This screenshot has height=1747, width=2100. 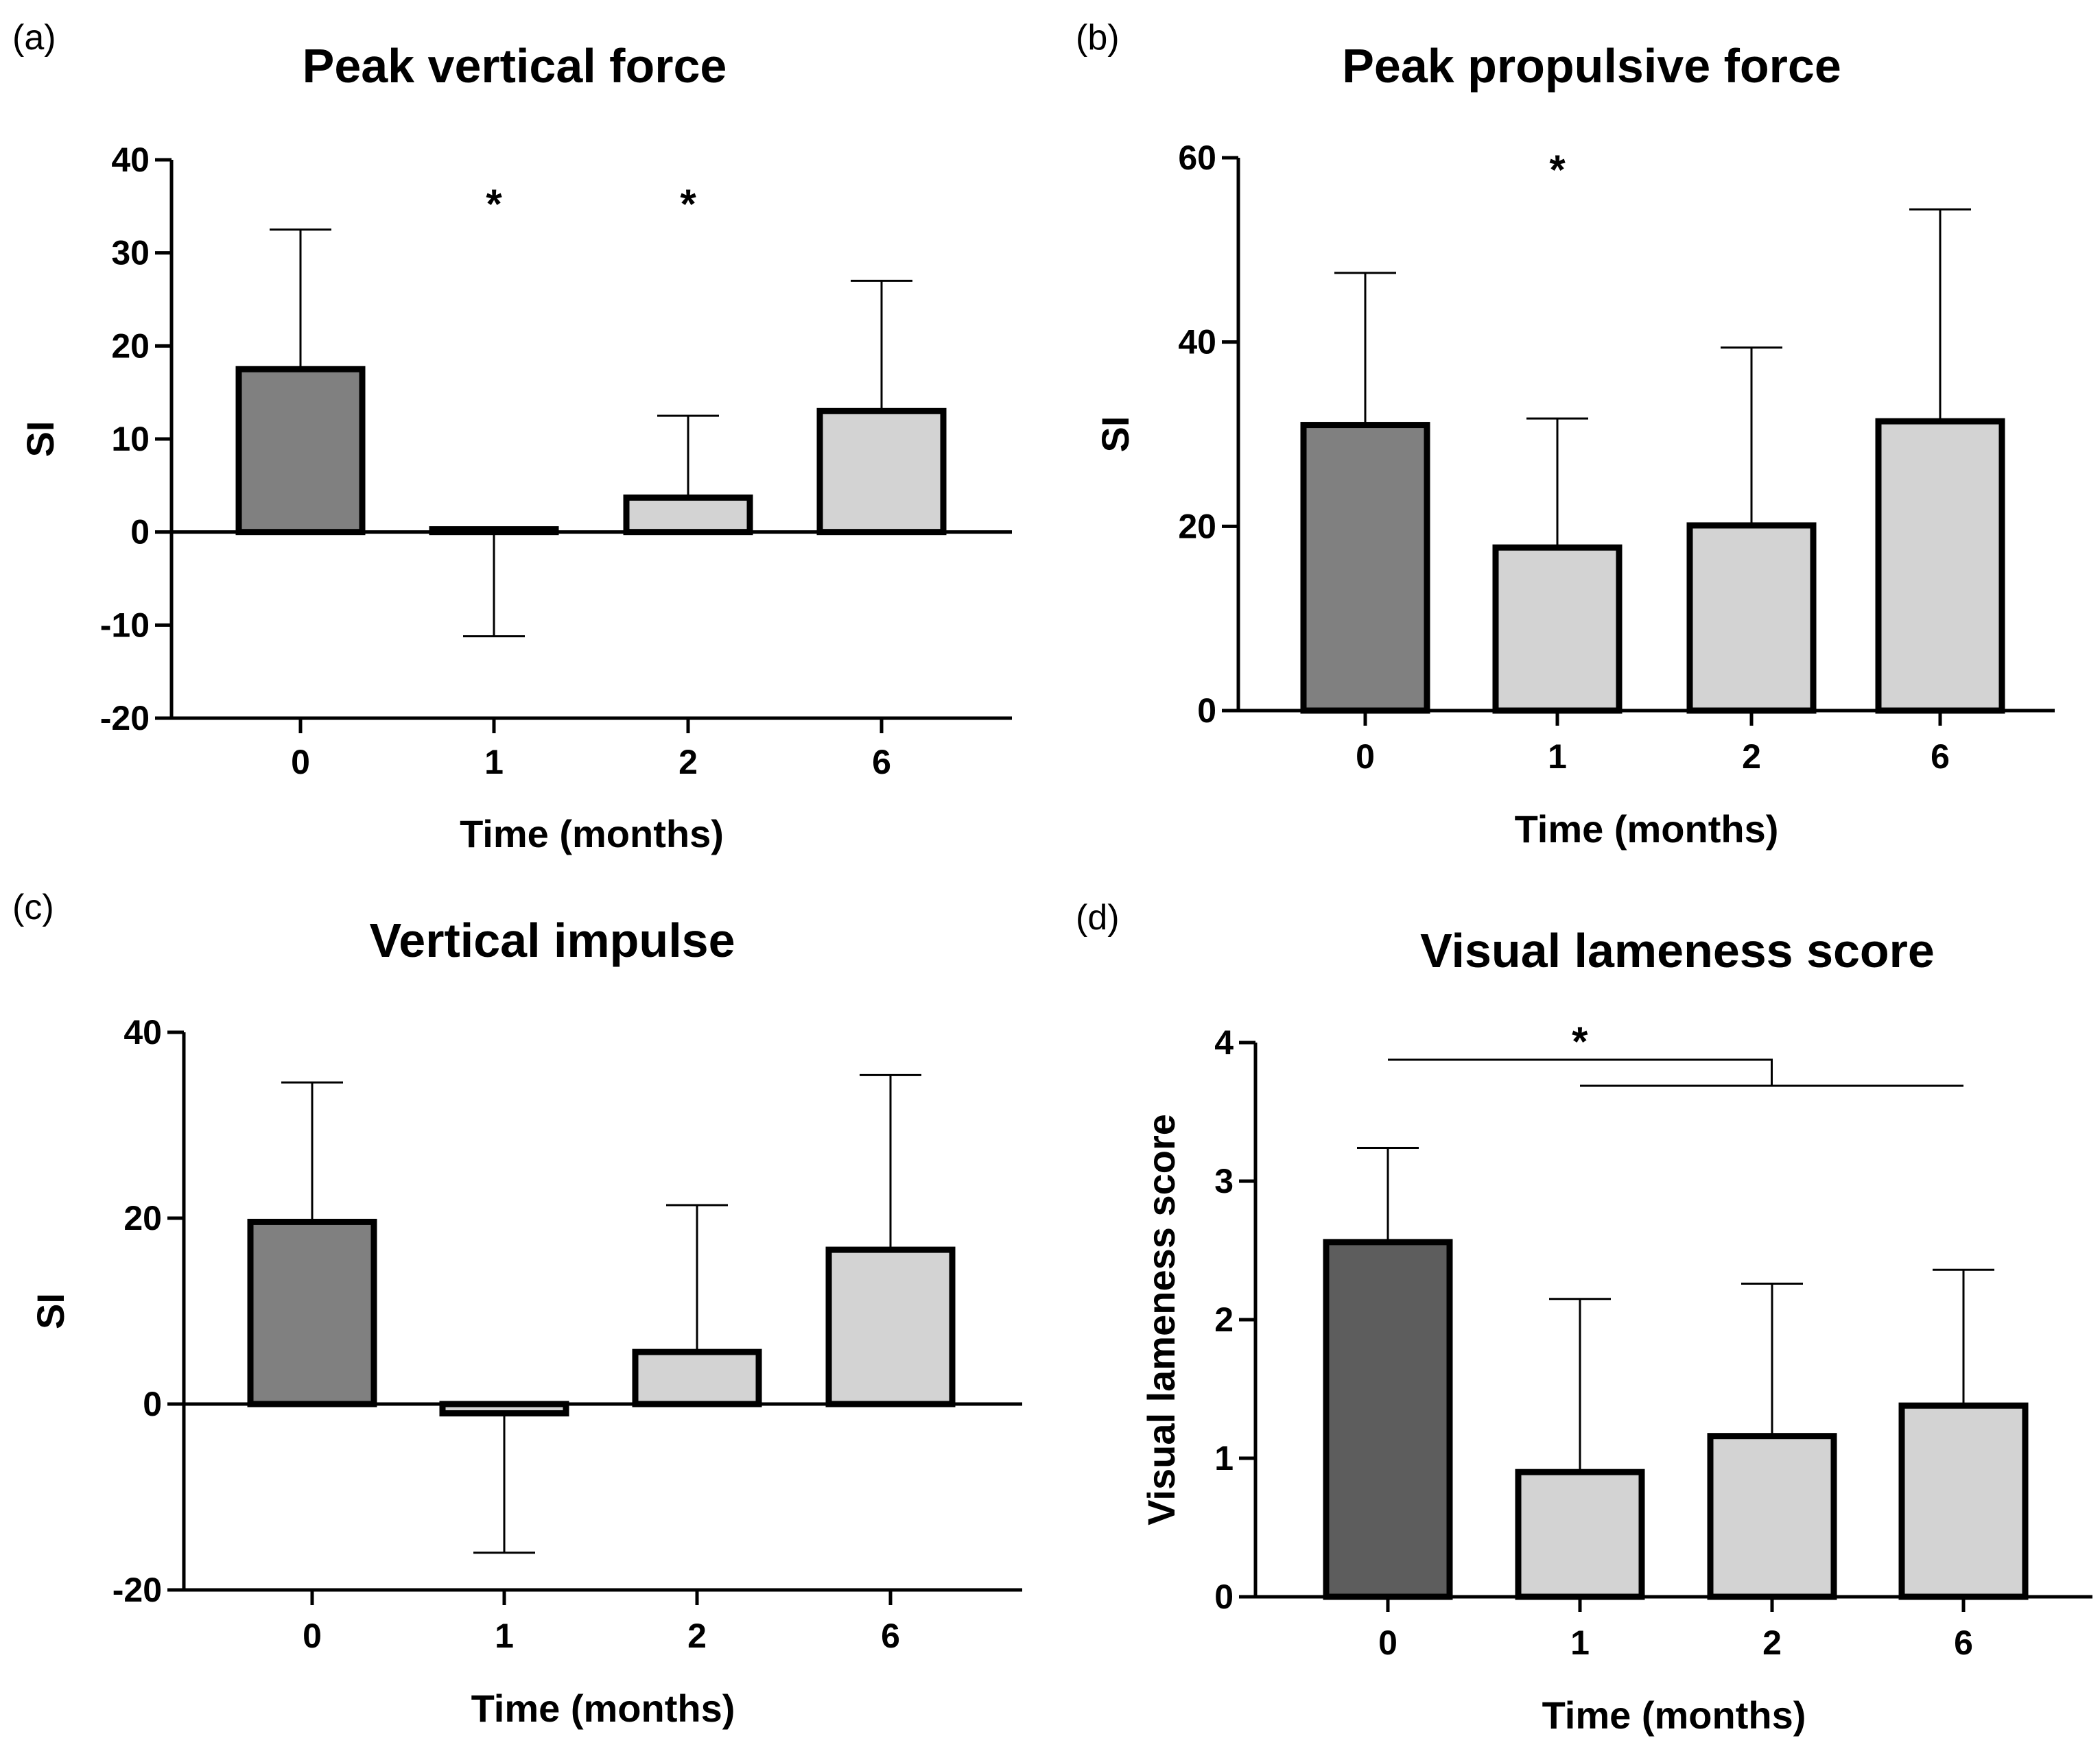 I want to click on panel-label: (d), so click(x=1098, y=918).